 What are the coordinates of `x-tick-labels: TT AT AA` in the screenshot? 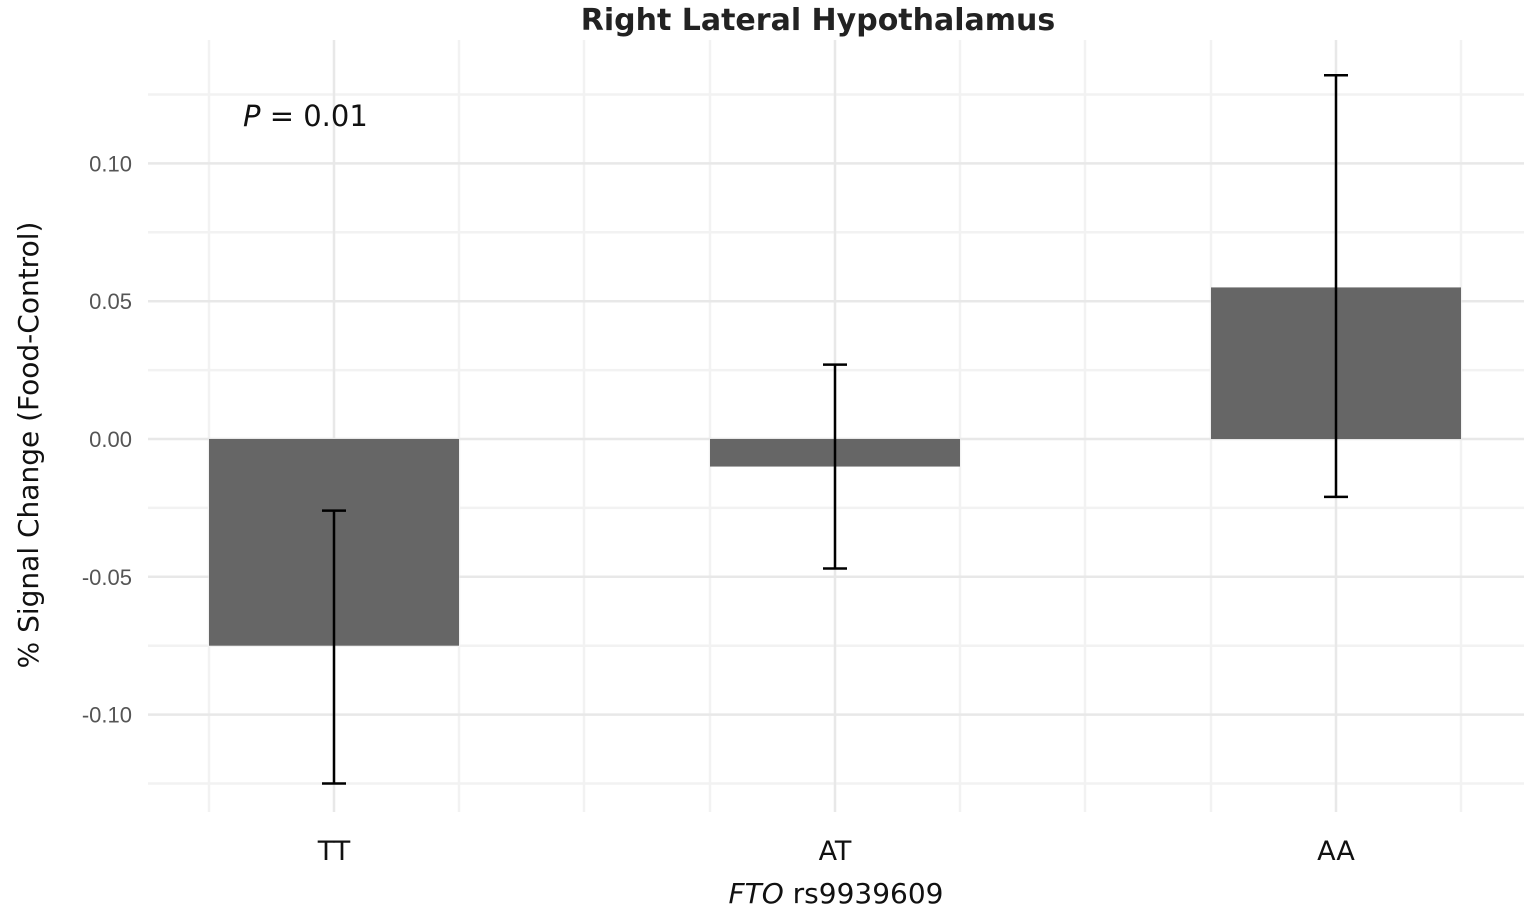 It's located at (836, 851).